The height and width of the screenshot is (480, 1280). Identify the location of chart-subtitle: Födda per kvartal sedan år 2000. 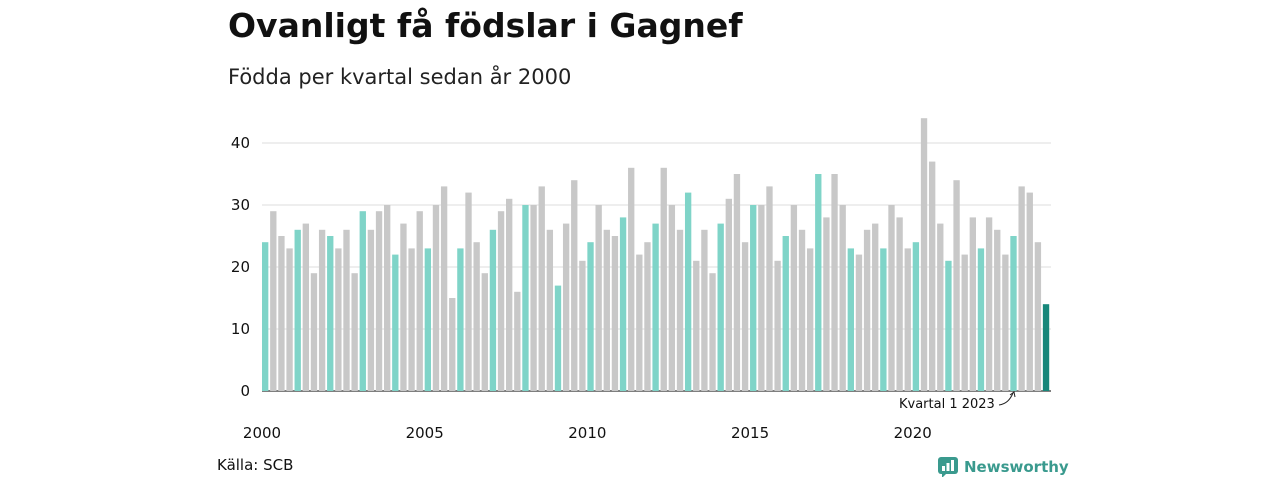
(400, 77).